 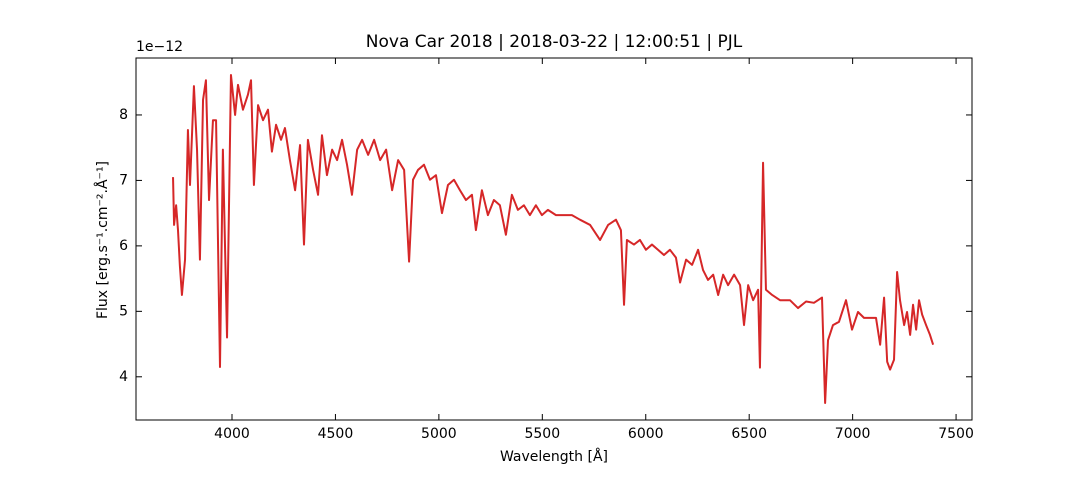 What do you see at coordinates (336, 434) in the screenshot?
I see `x-tick-label: 4500` at bounding box center [336, 434].